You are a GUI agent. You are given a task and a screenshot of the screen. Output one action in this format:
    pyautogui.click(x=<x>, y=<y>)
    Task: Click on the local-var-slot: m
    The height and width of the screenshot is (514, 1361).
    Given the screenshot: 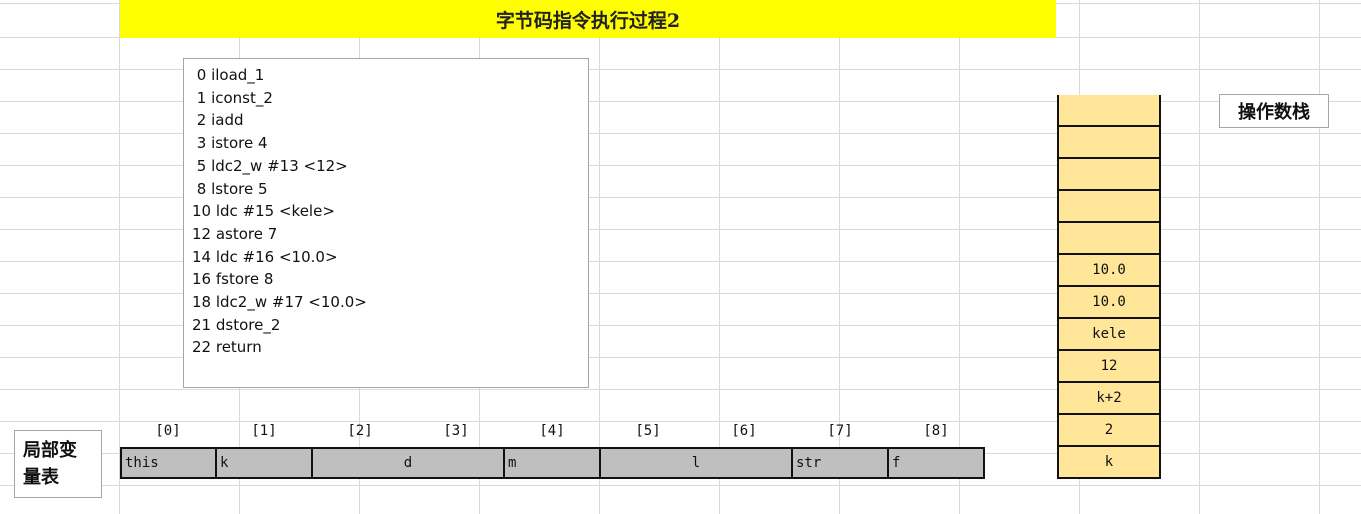 What is the action you would take?
    pyautogui.click(x=552, y=463)
    